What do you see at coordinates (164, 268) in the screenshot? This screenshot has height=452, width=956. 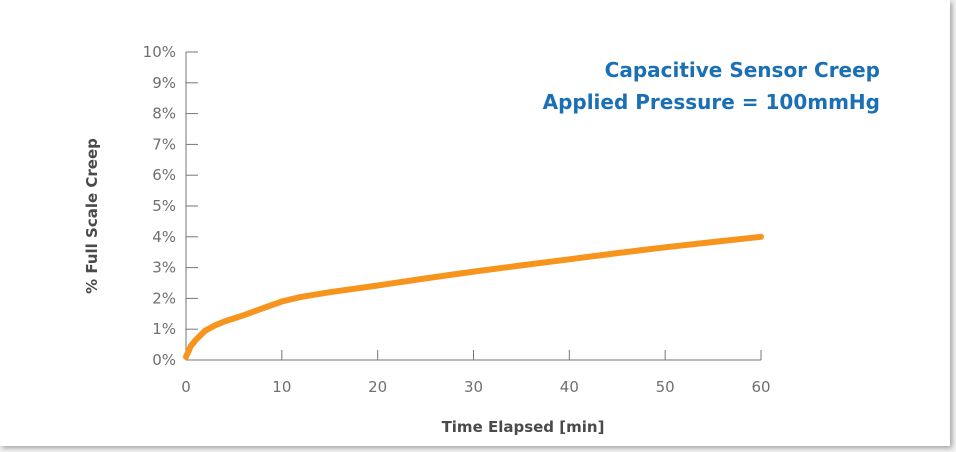 I see `y-tick-label: 3%` at bounding box center [164, 268].